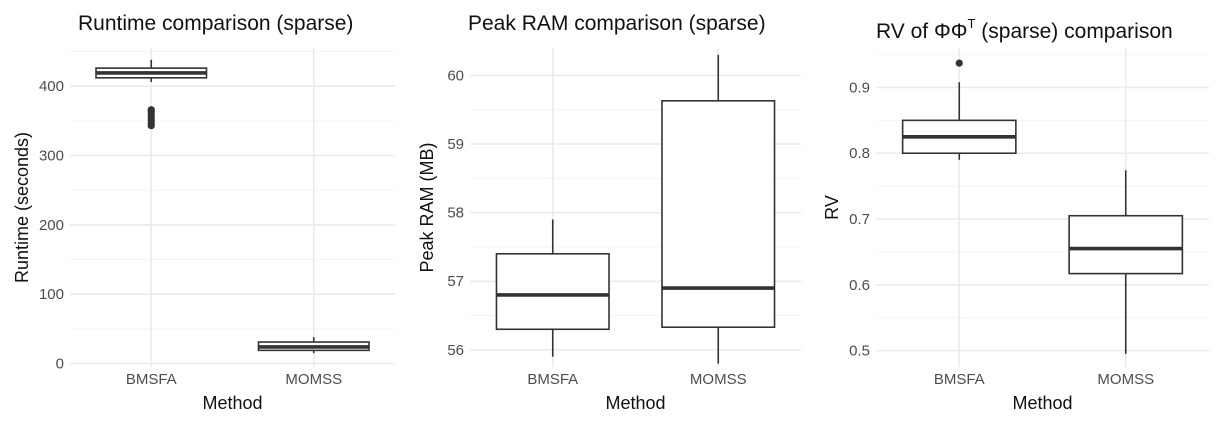  What do you see at coordinates (859, 351) in the screenshot?
I see `y-tick-label: 0.5` at bounding box center [859, 351].